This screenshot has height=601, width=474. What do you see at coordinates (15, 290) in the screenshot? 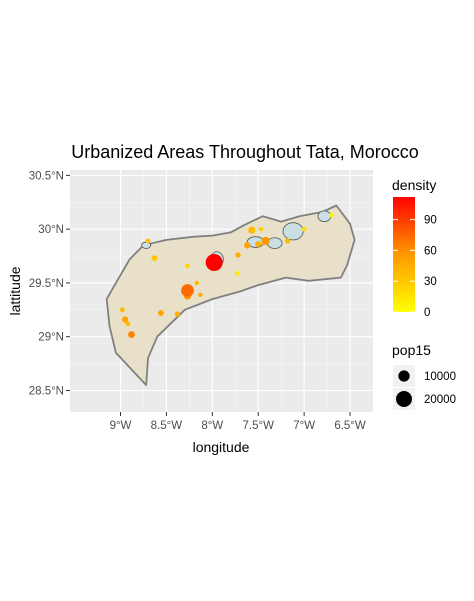
I see `y-axis-label: lattitude` at bounding box center [15, 290].